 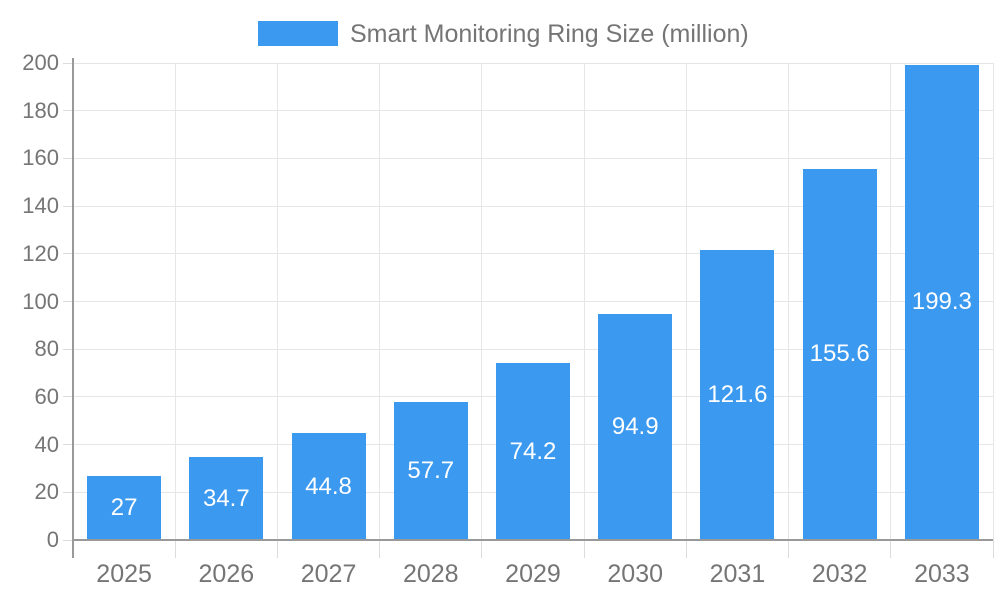 What do you see at coordinates (942, 574) in the screenshot?
I see `x-tick-label: 2033` at bounding box center [942, 574].